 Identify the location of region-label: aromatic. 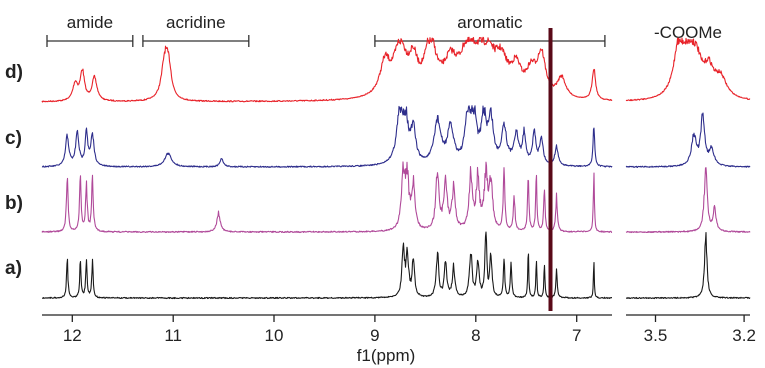
(490, 22).